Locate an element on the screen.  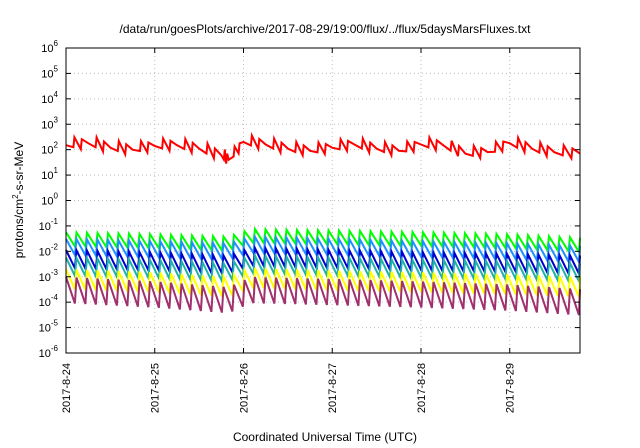
y-tick-label: 10⁻⁶ is located at coordinates (49, 352).